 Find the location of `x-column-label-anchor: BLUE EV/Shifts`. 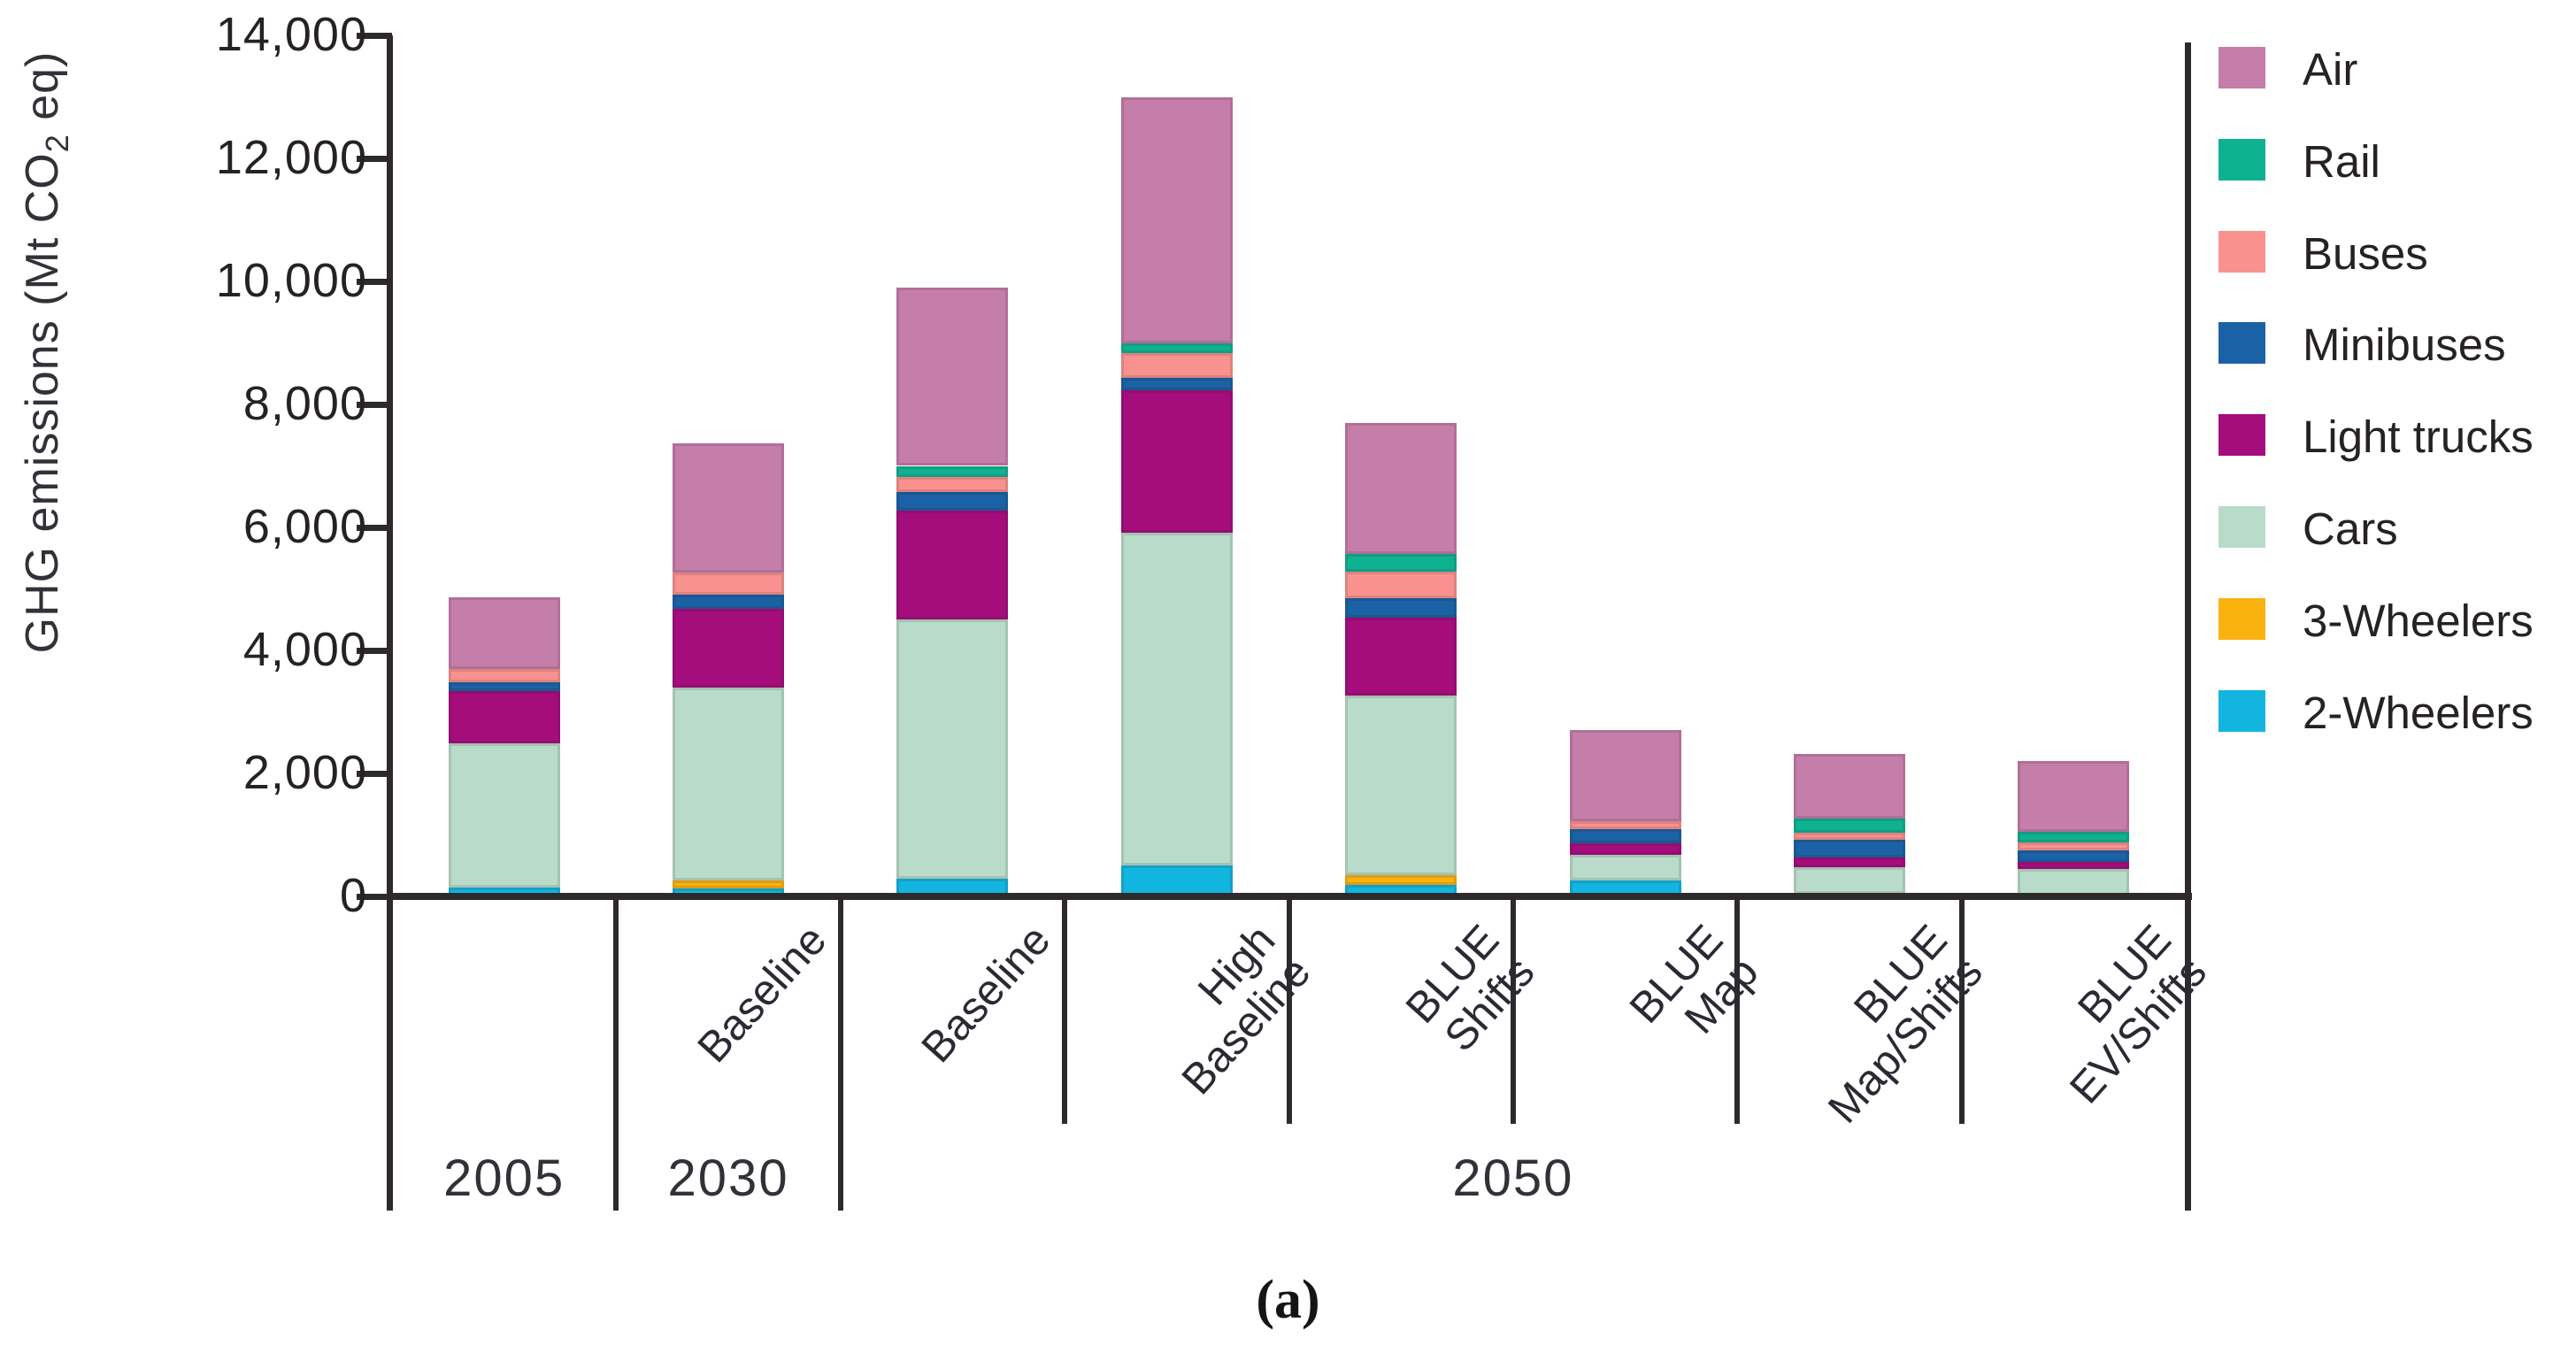

x-column-label-anchor: BLUE EV/Shifts is located at coordinates (1906, 1014).